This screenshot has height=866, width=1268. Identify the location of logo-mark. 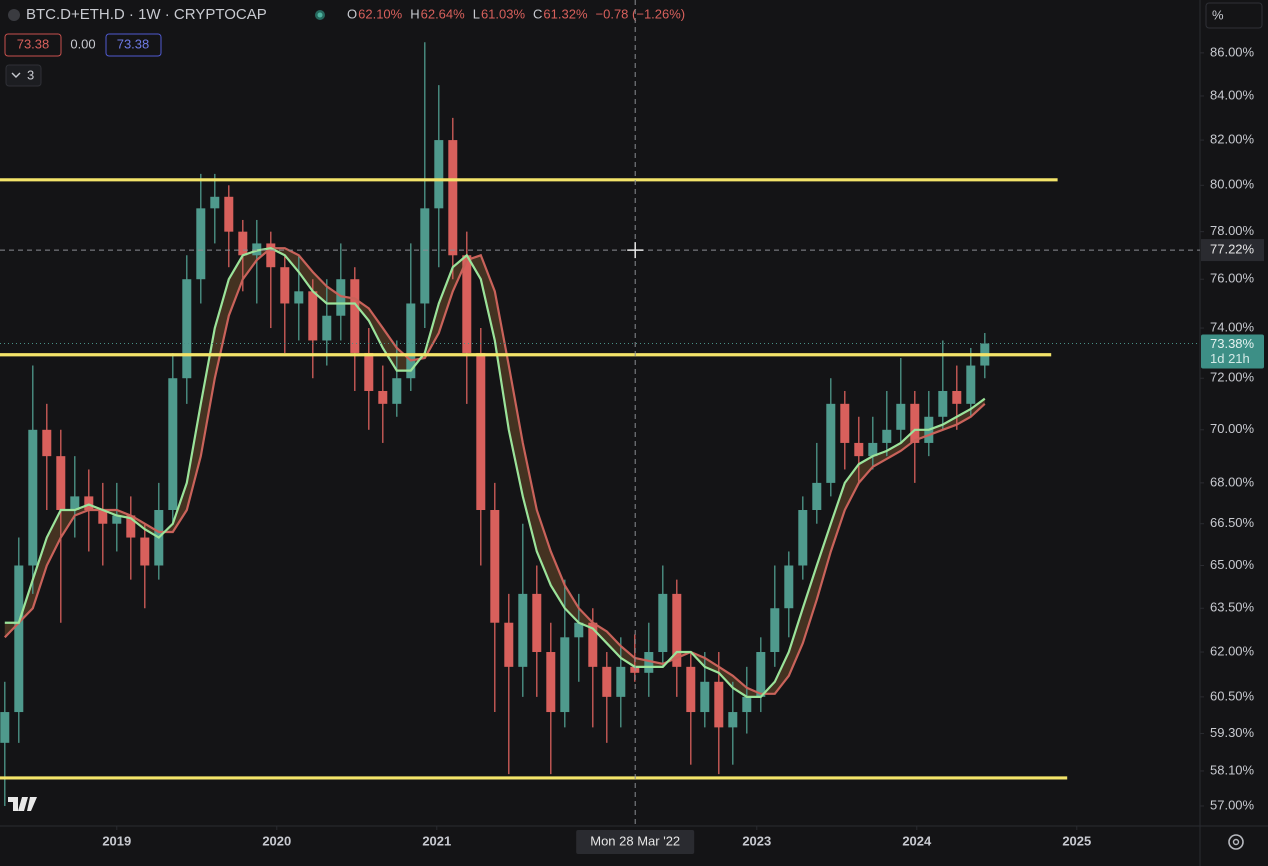
(22, 804).